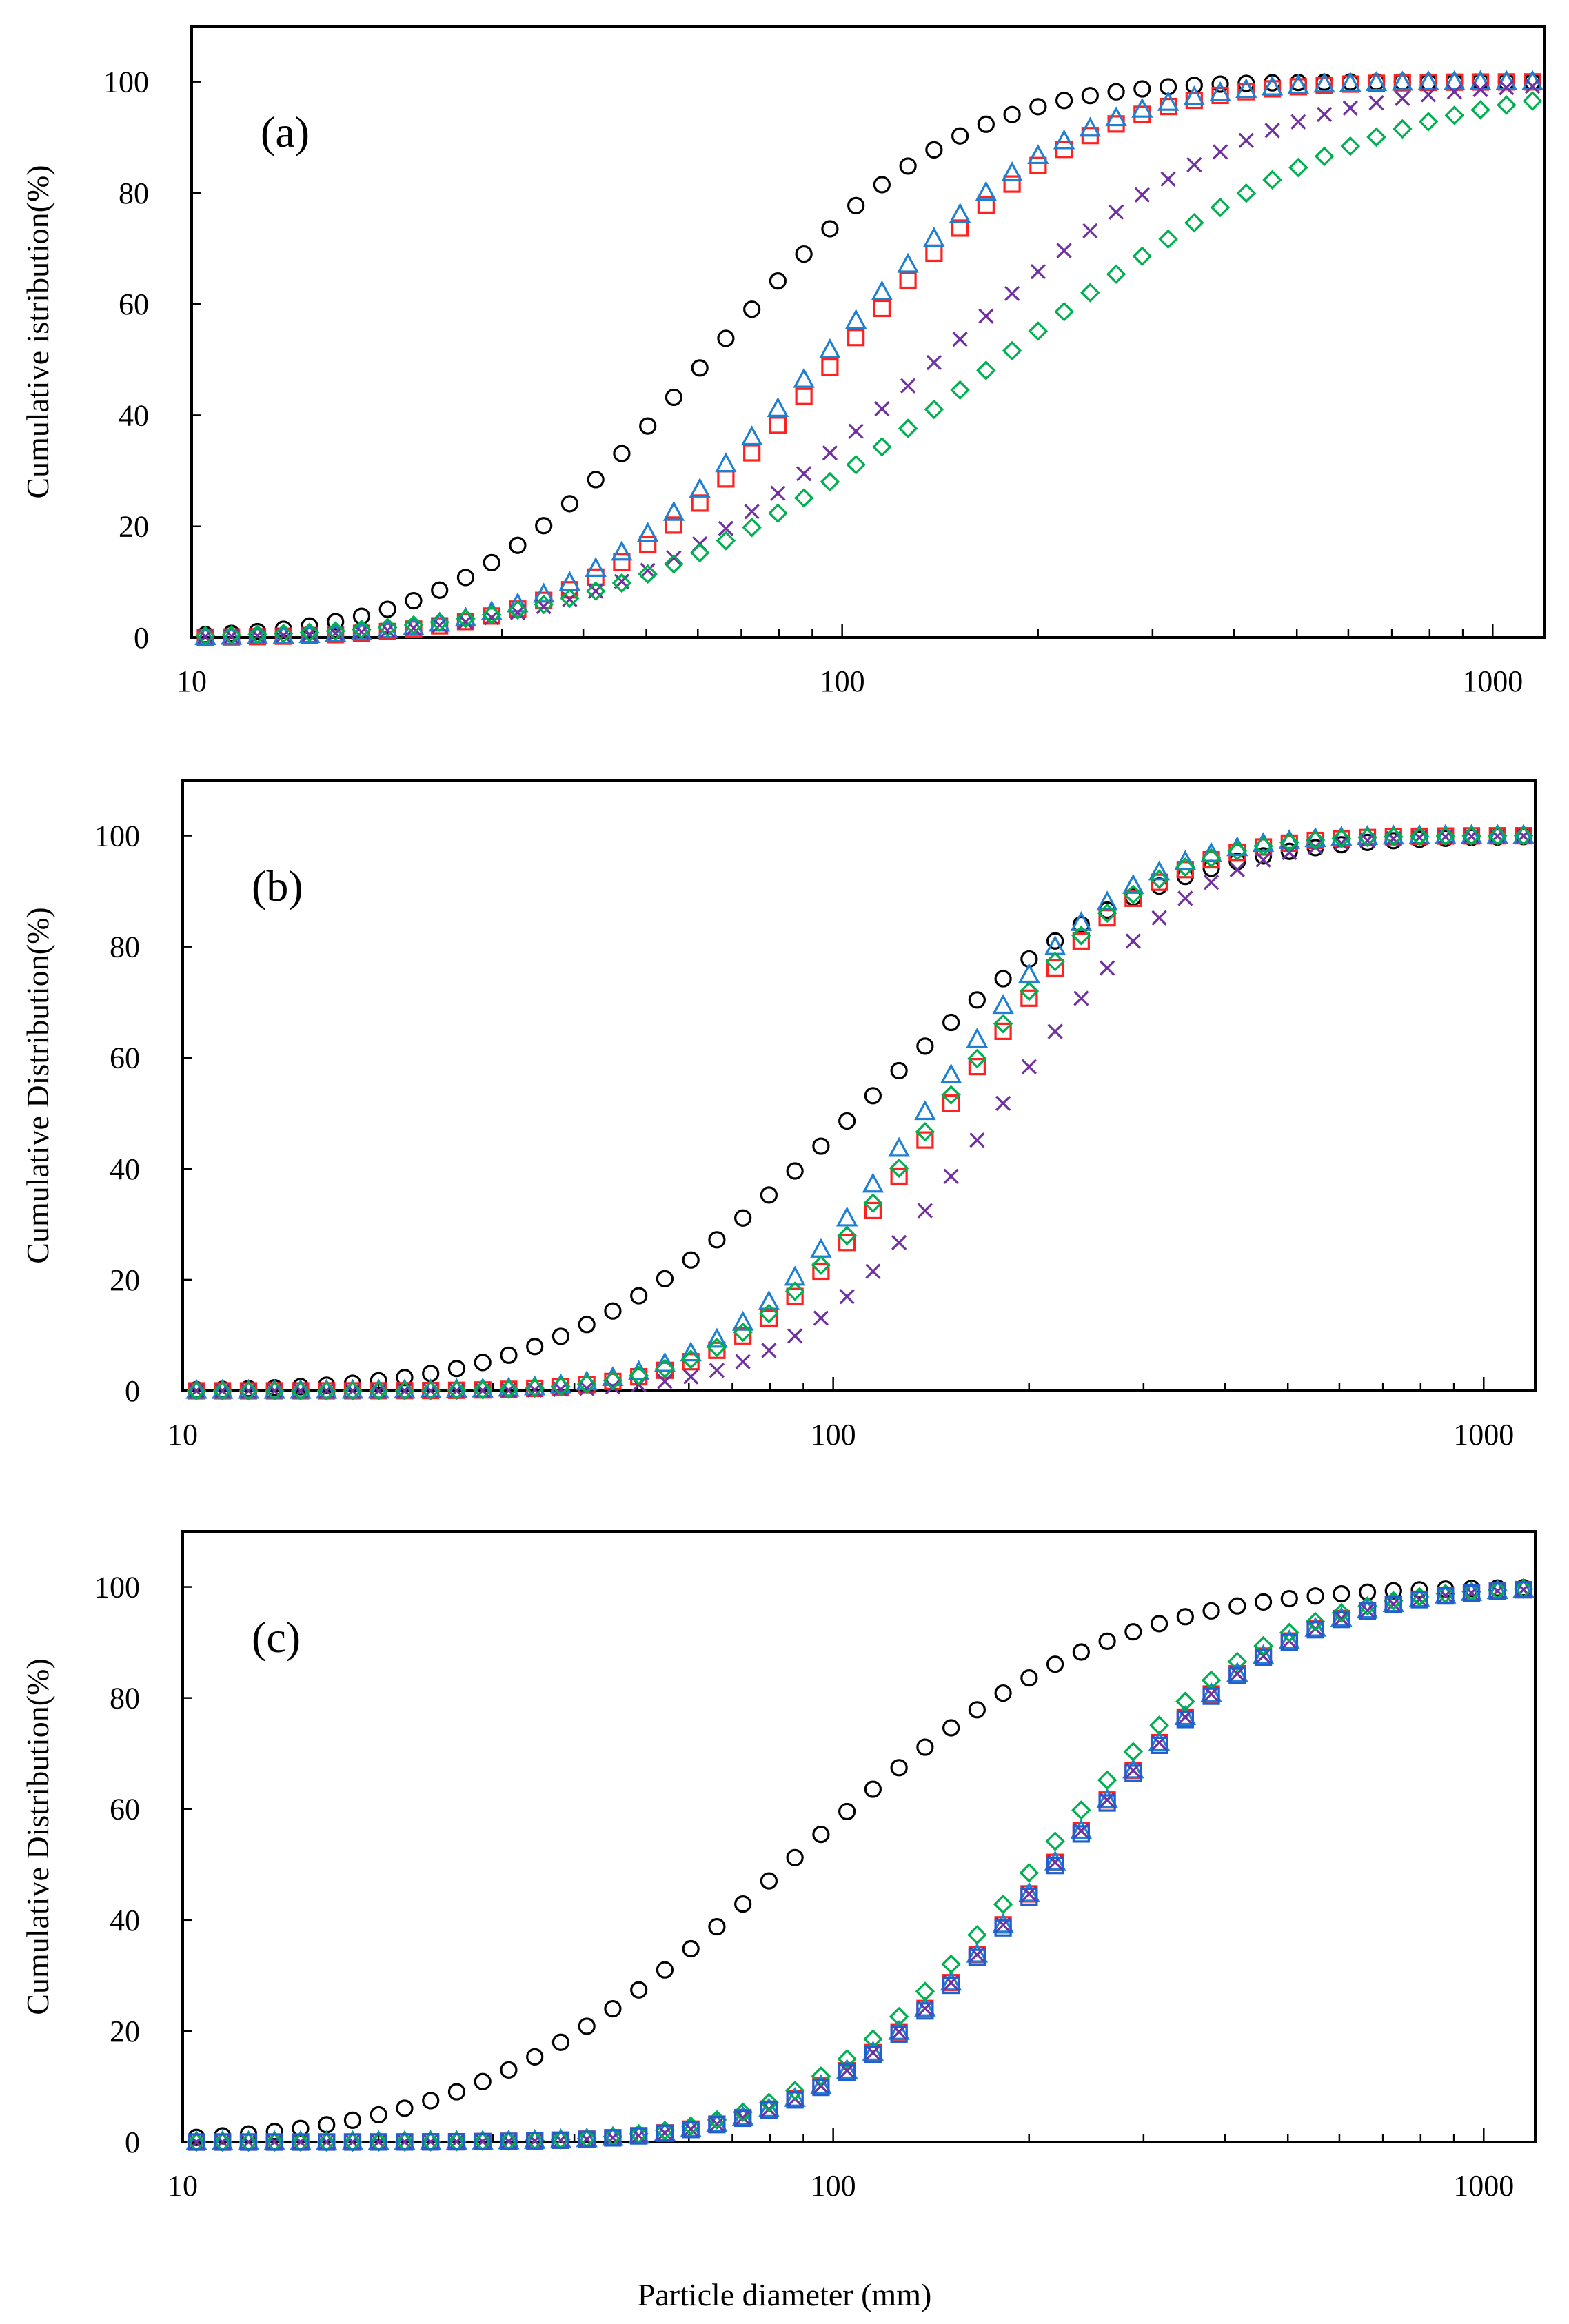  What do you see at coordinates (183, 1434) in the screenshot?
I see `x-tick-label: 10` at bounding box center [183, 1434].